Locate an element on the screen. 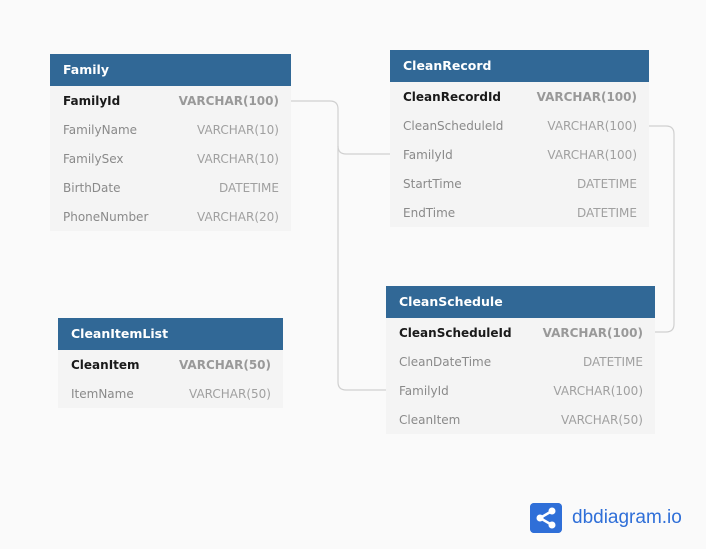 The image size is (706, 549). field-row: CleanDateTime DATETIME is located at coordinates (520, 361).